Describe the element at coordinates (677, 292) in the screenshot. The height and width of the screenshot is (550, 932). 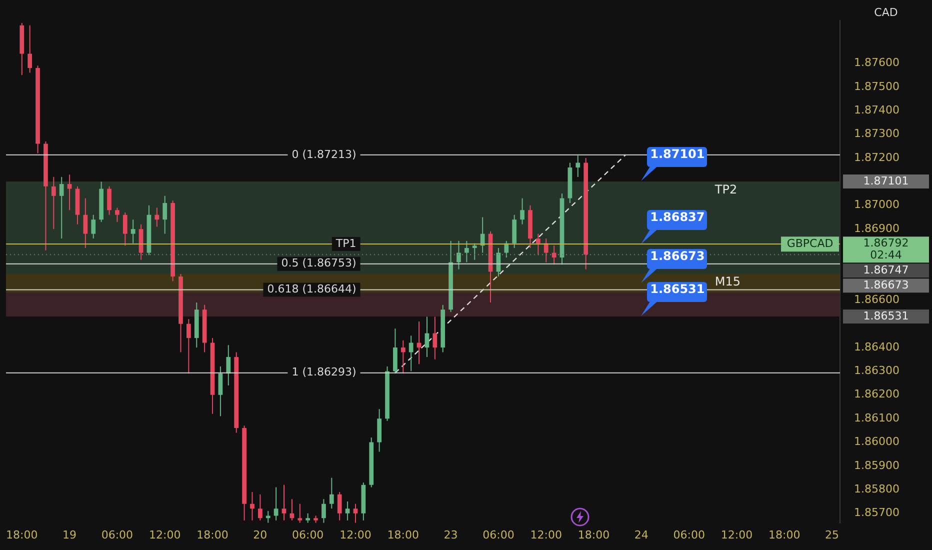
I see `annotation: 1.86531` at that location.